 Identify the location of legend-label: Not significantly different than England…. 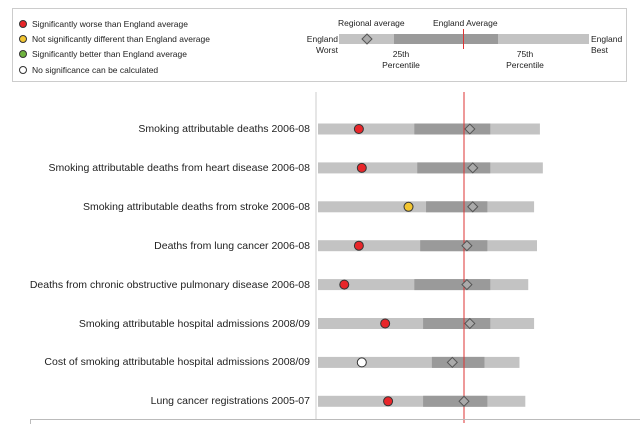
(121, 39).